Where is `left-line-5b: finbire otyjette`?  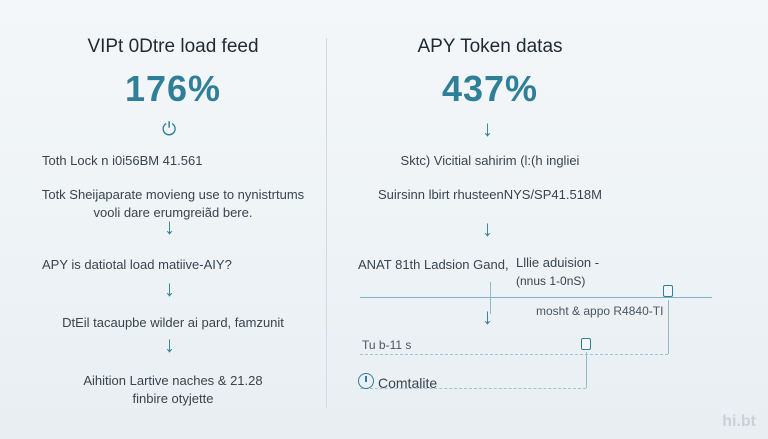
left-line-5b: finbire otyjette is located at coordinates (173, 398).